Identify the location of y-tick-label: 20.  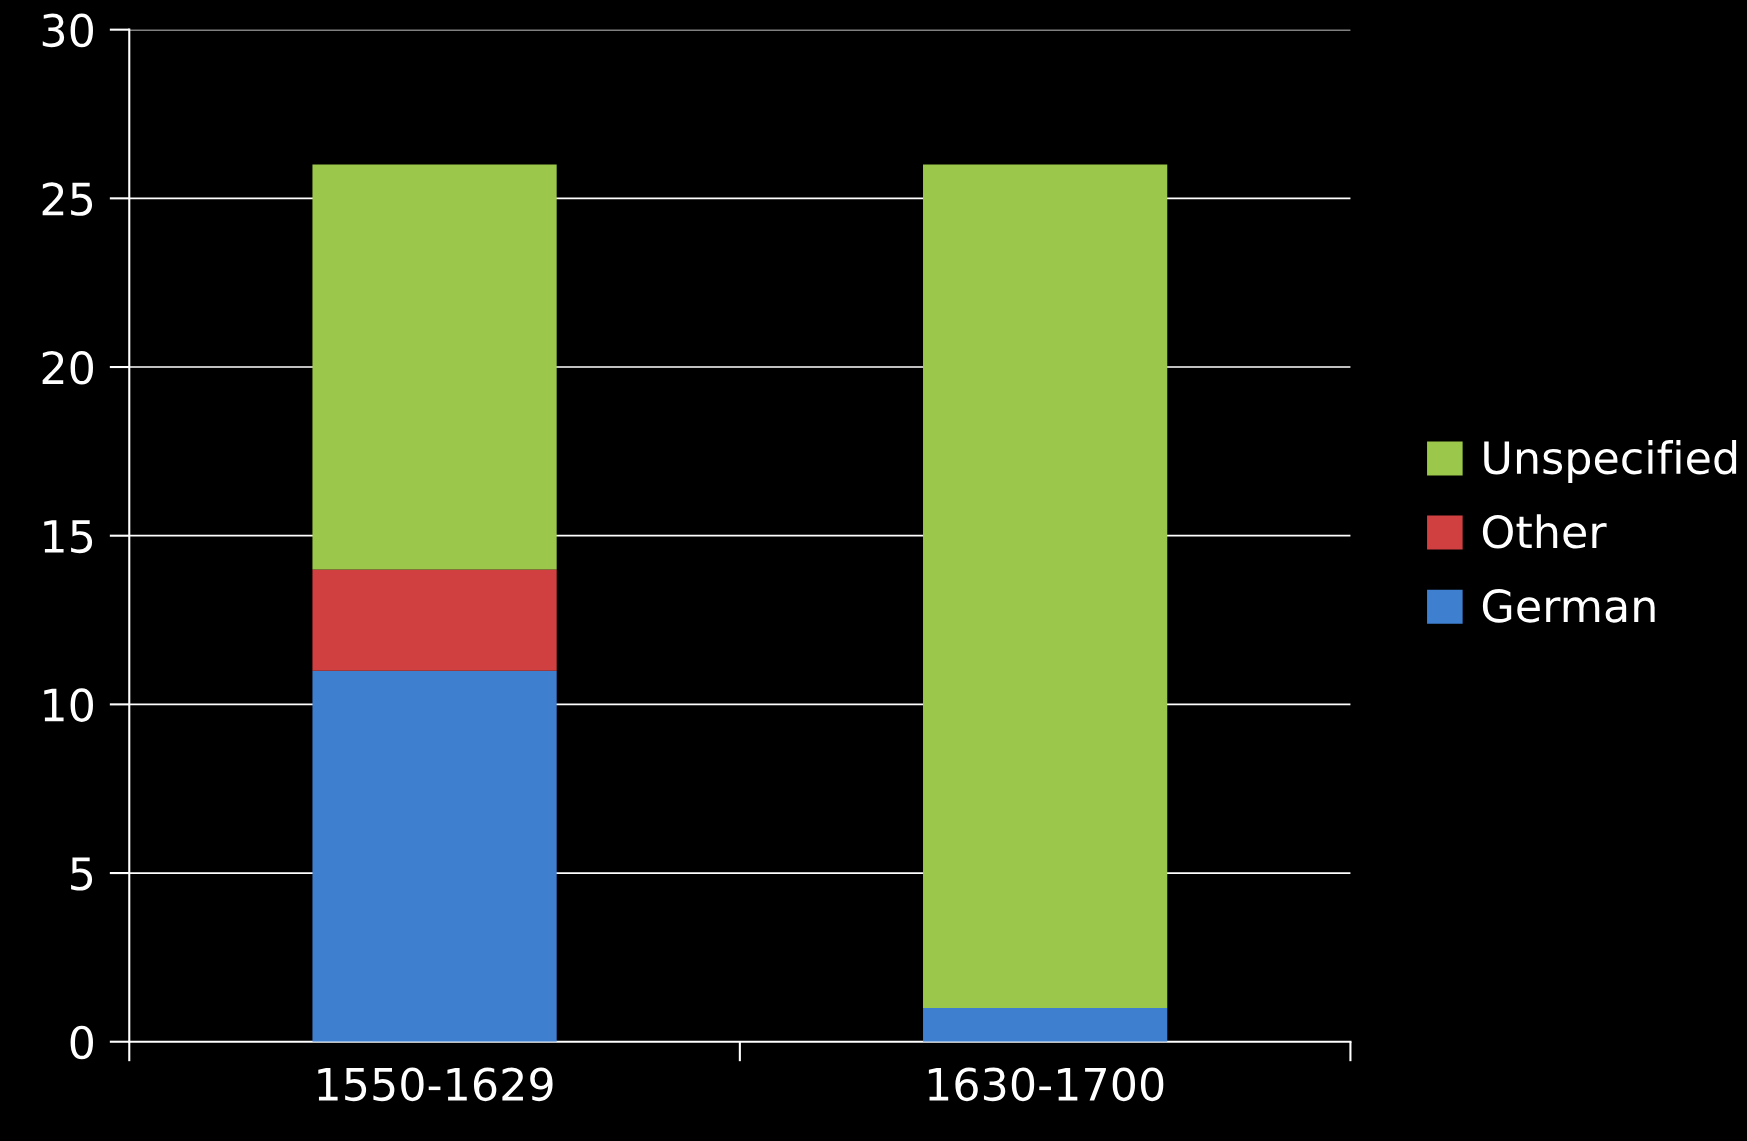
(67, 367).